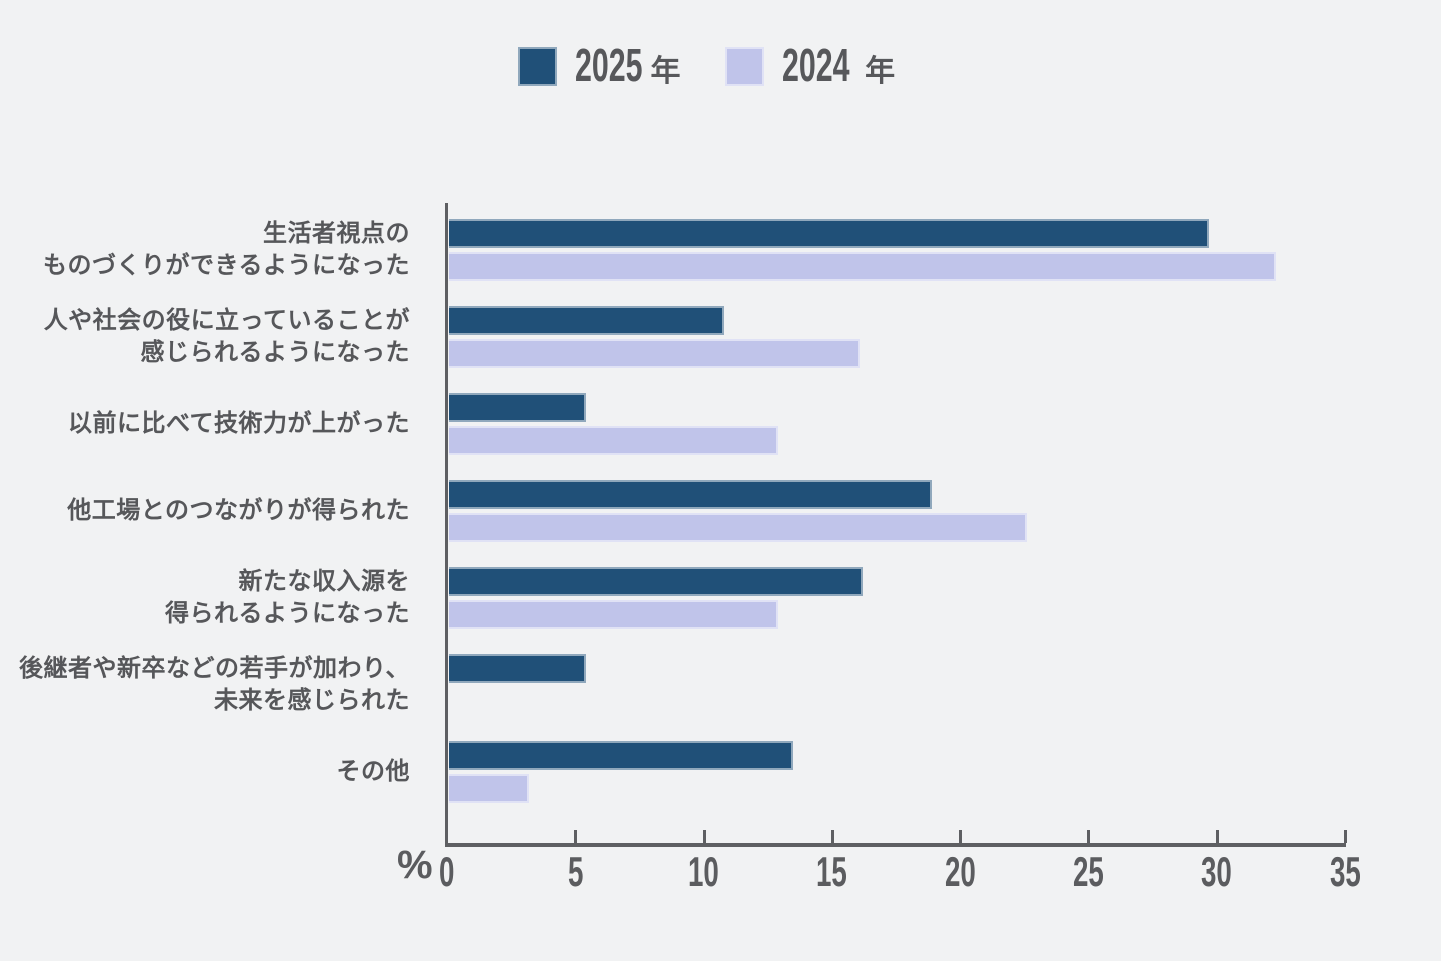 This screenshot has width=1441, height=961. I want to click on bar-2025-cat2, so click(517, 407).